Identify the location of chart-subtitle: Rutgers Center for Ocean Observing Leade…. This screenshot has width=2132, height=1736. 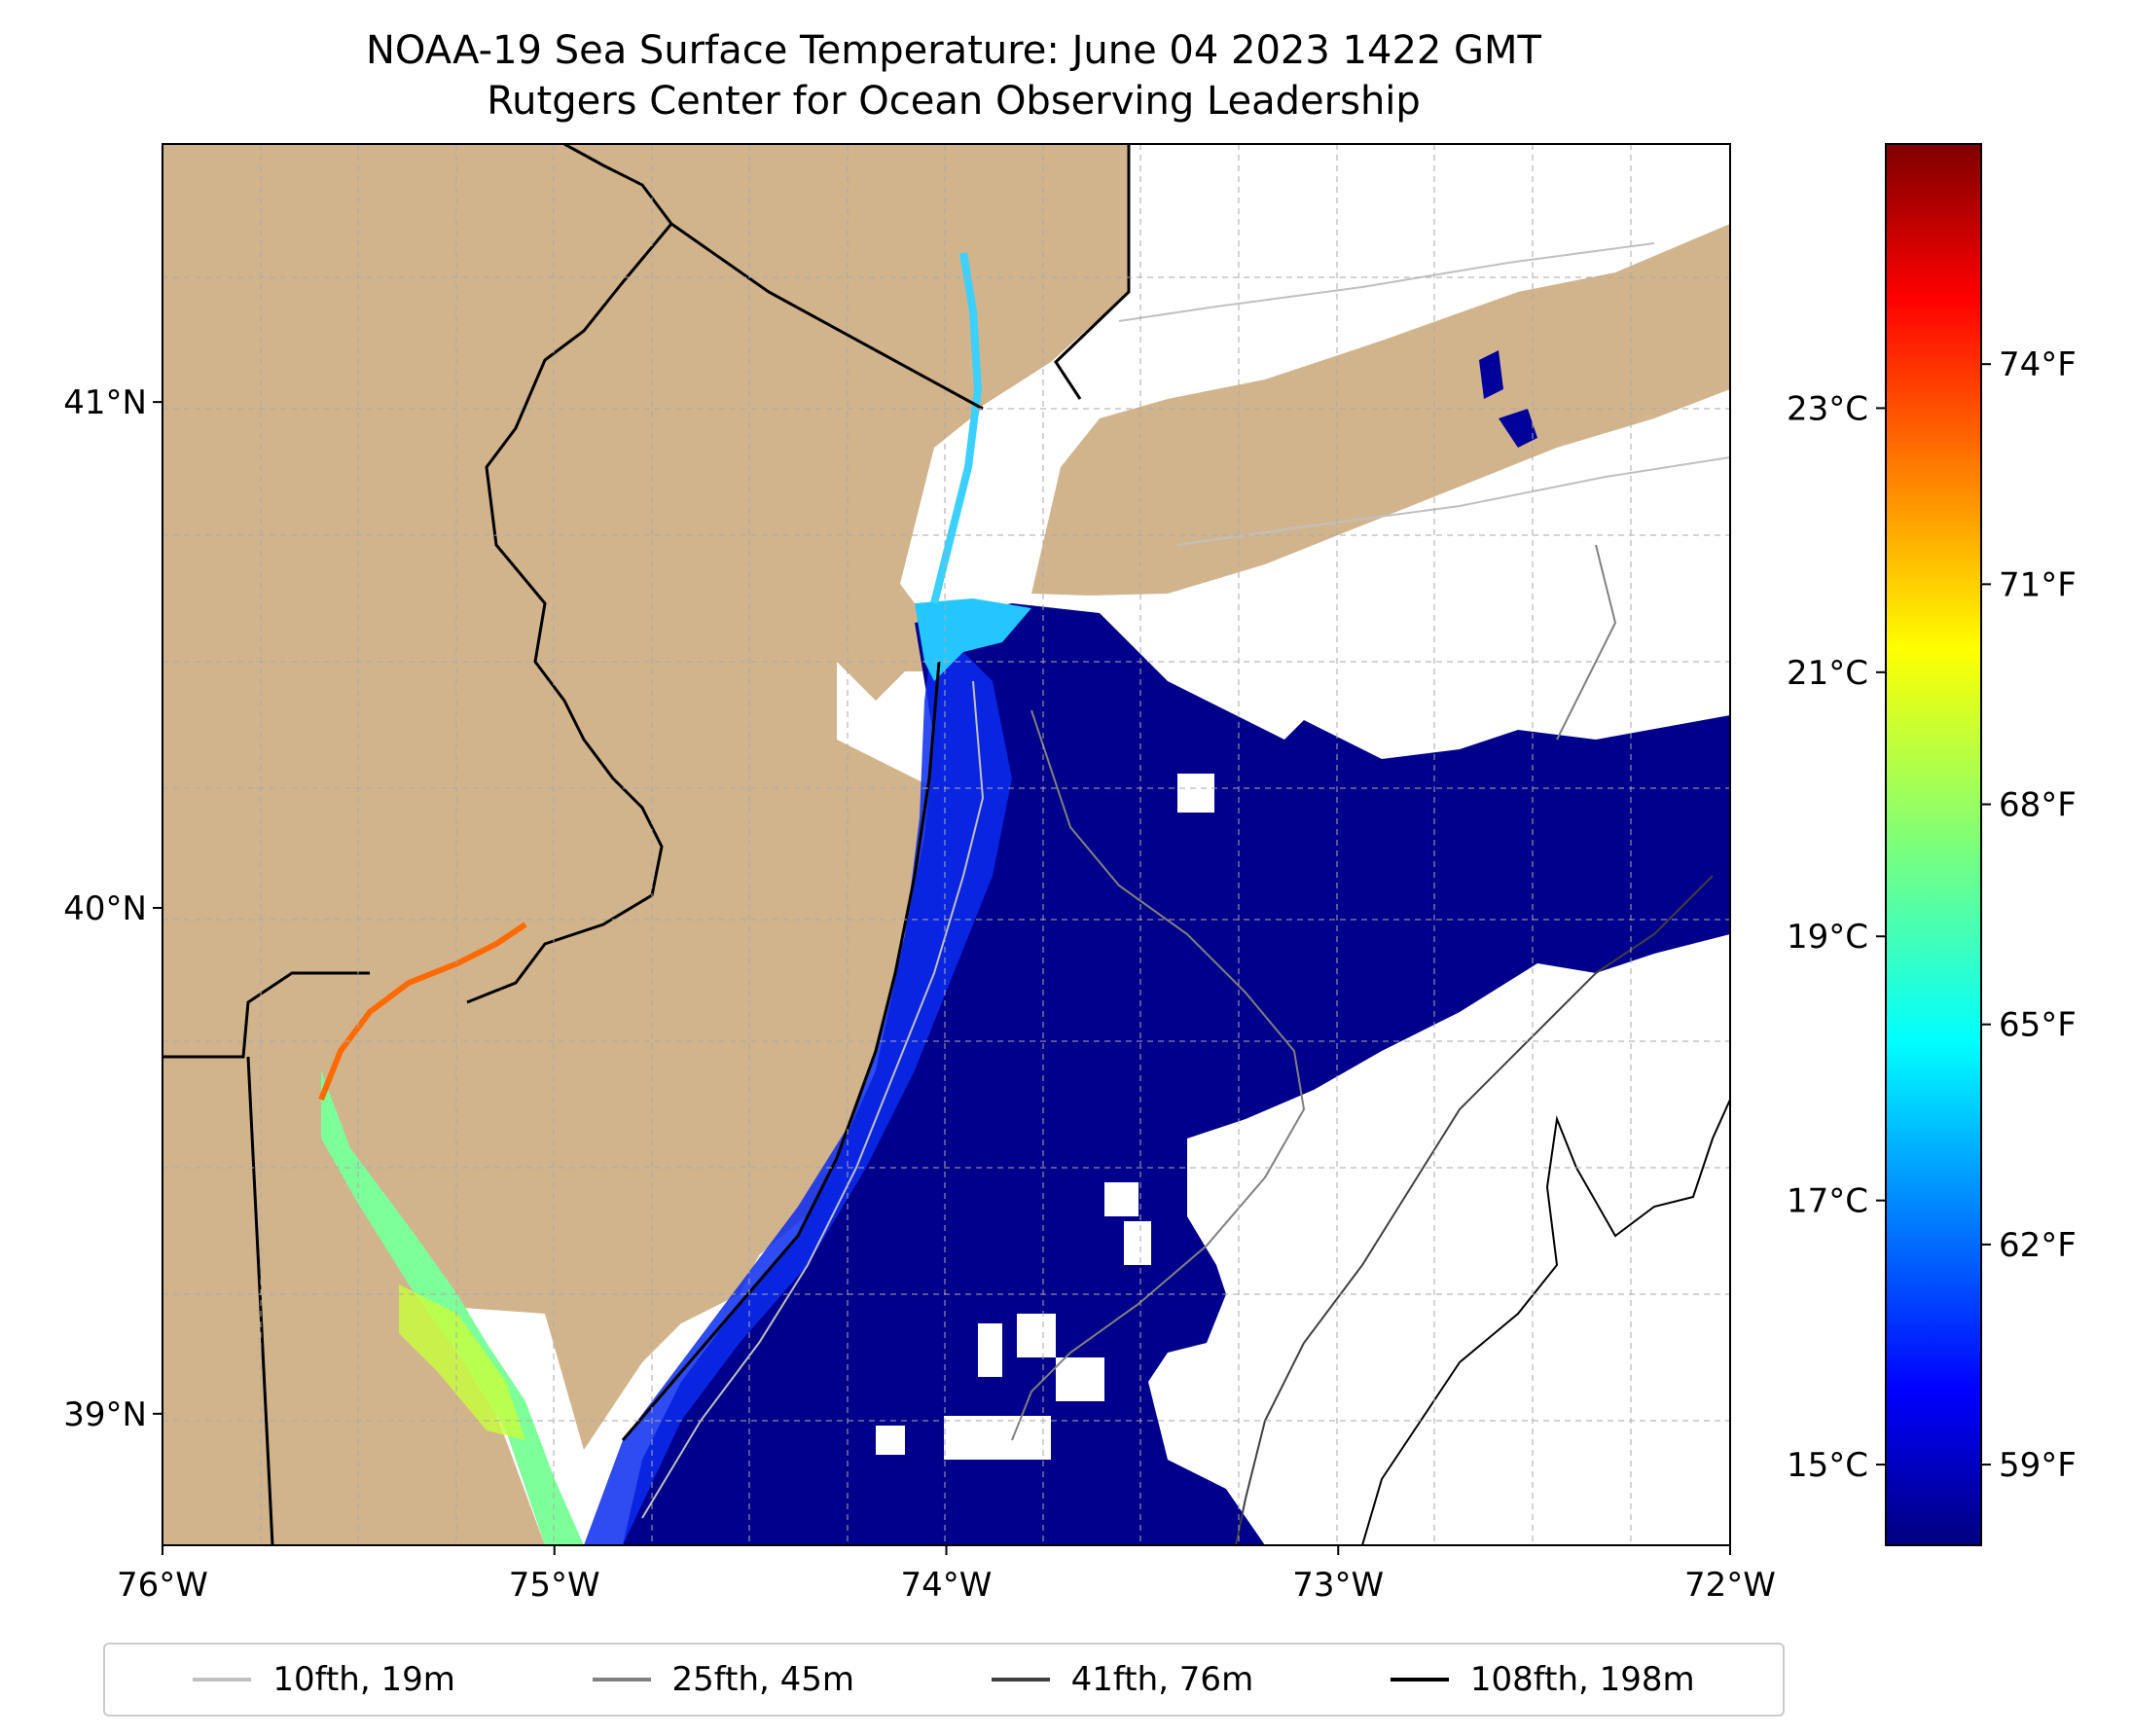
(954, 102).